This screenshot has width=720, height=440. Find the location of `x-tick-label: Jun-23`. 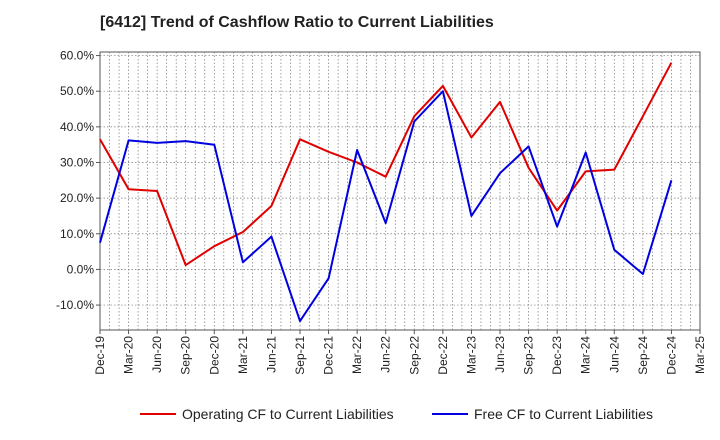

x-tick-label: Jun-23 is located at coordinates (500, 354).